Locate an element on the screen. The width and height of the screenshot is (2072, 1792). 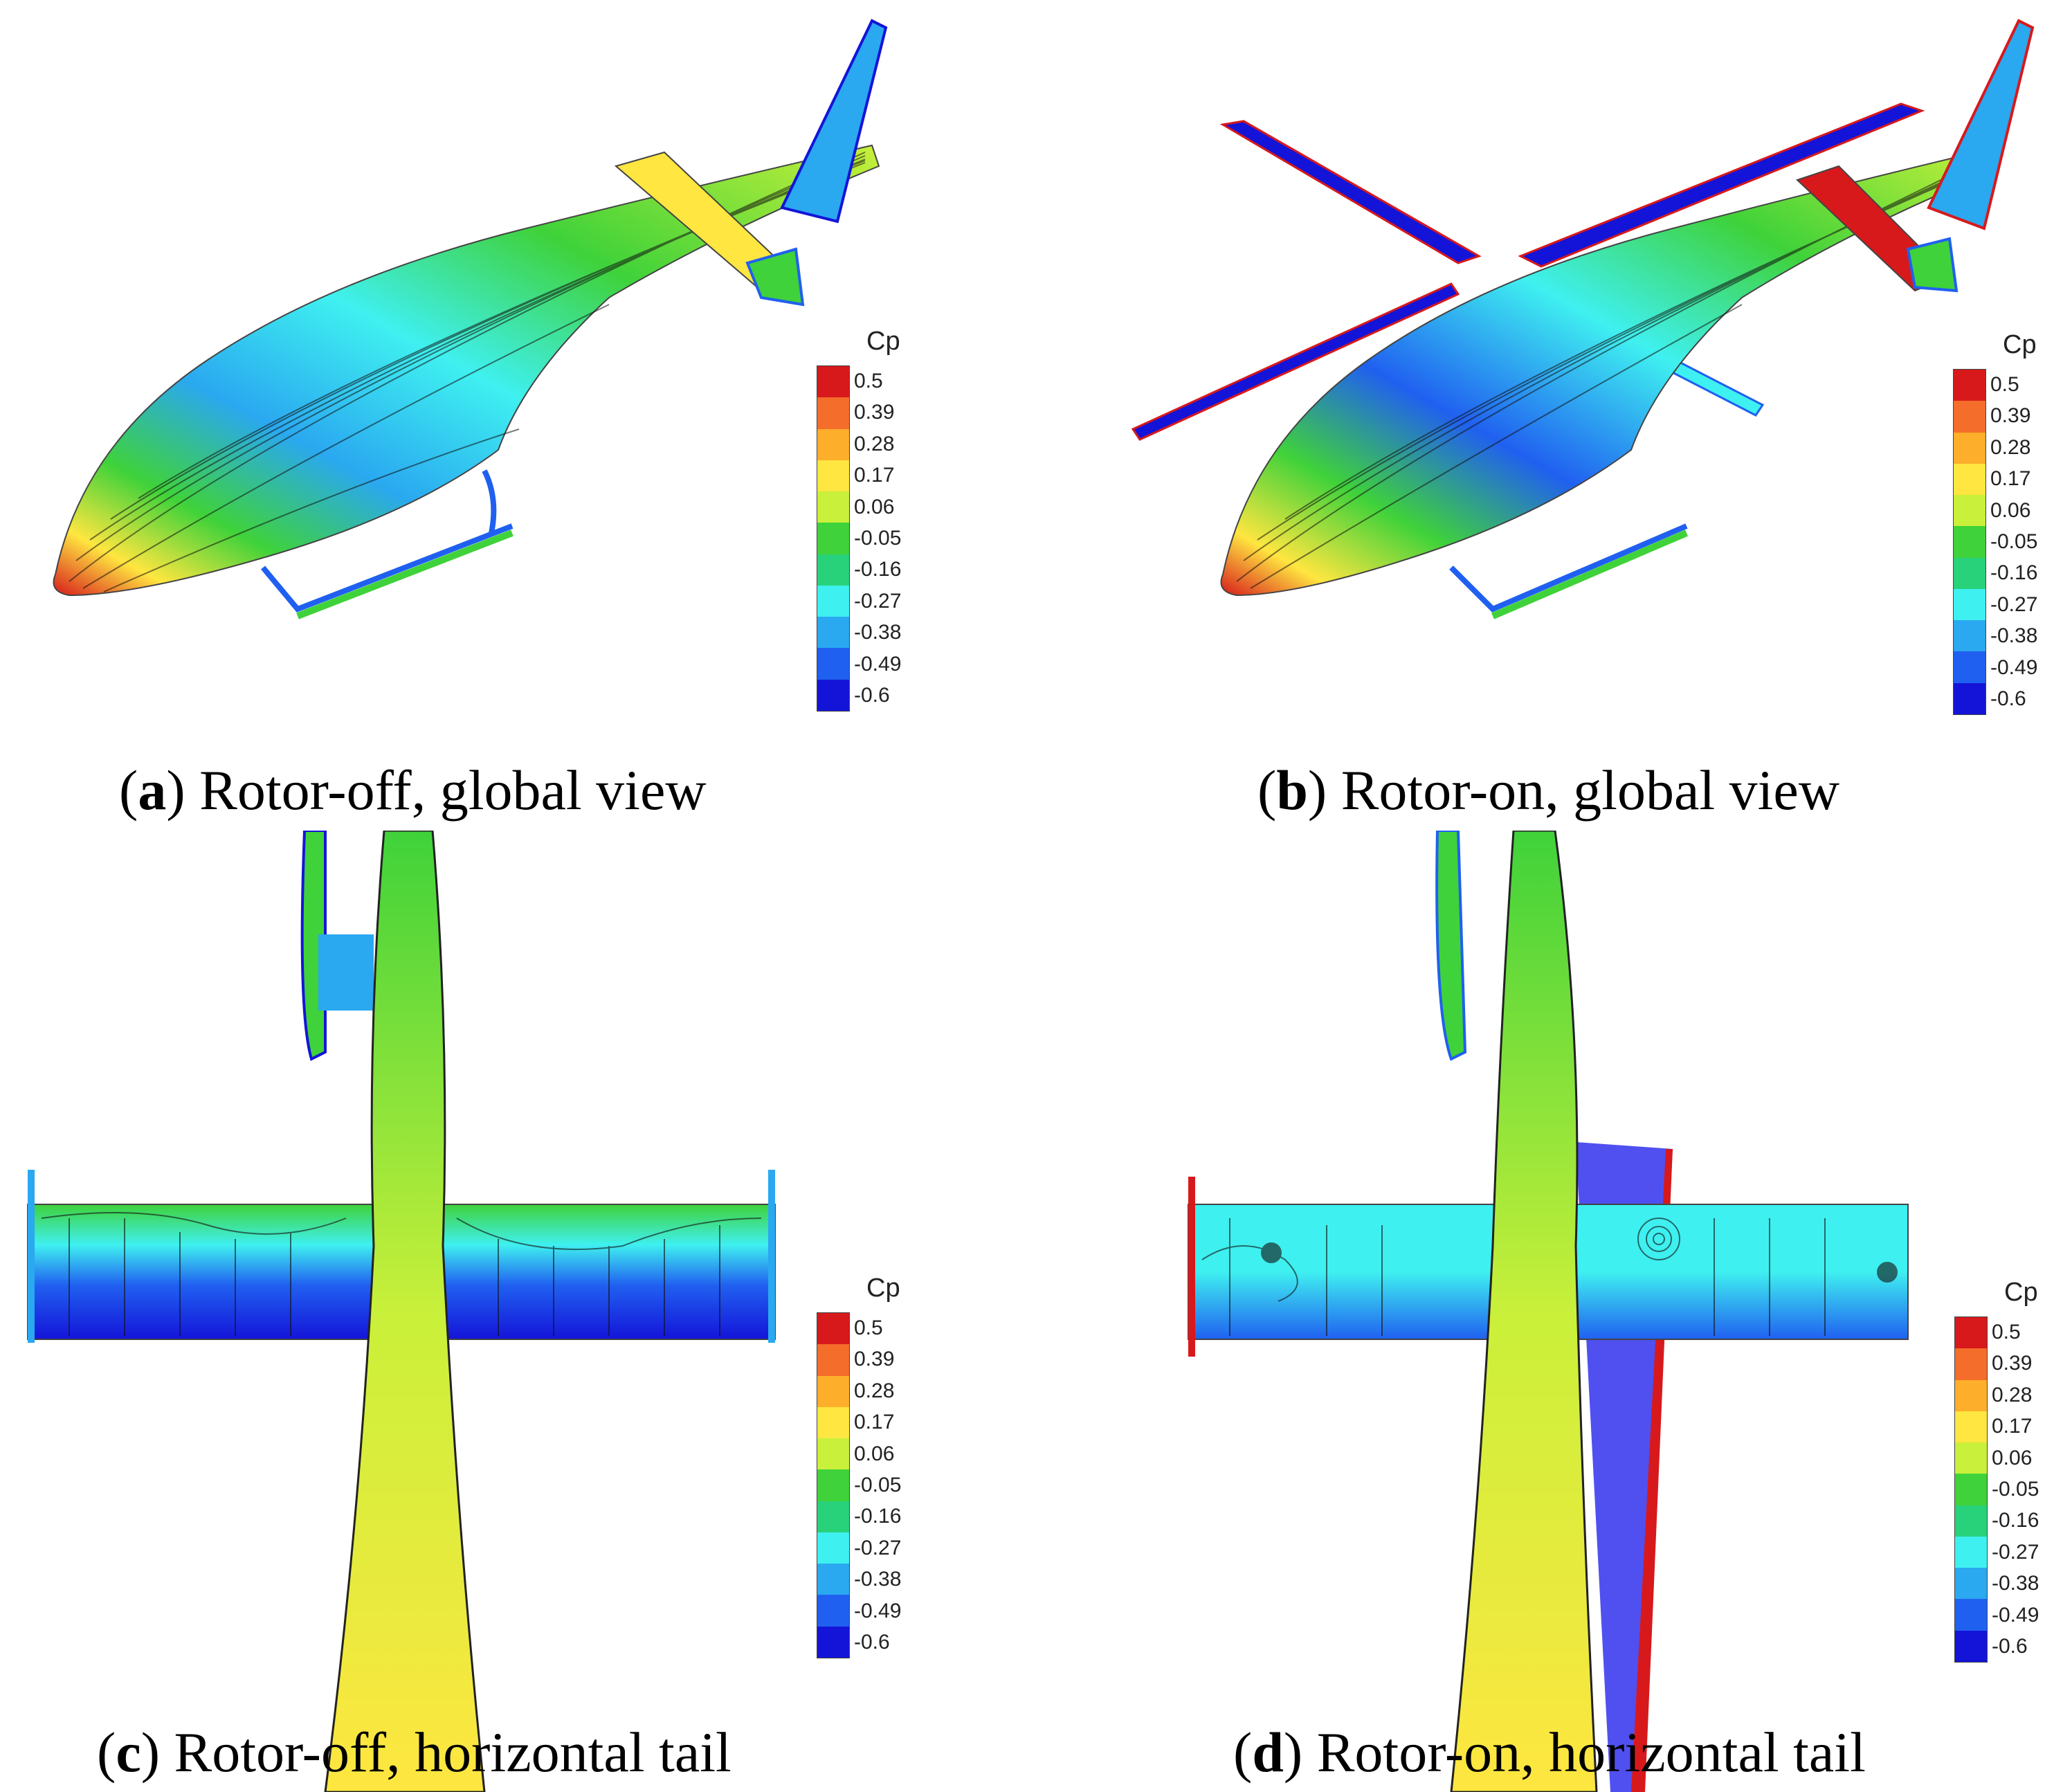
caption-letter: b is located at coordinates (1292, 790).